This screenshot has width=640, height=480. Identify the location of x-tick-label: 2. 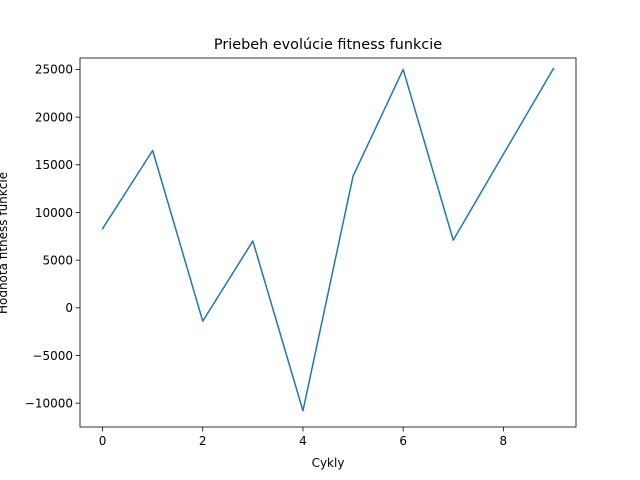
(203, 441).